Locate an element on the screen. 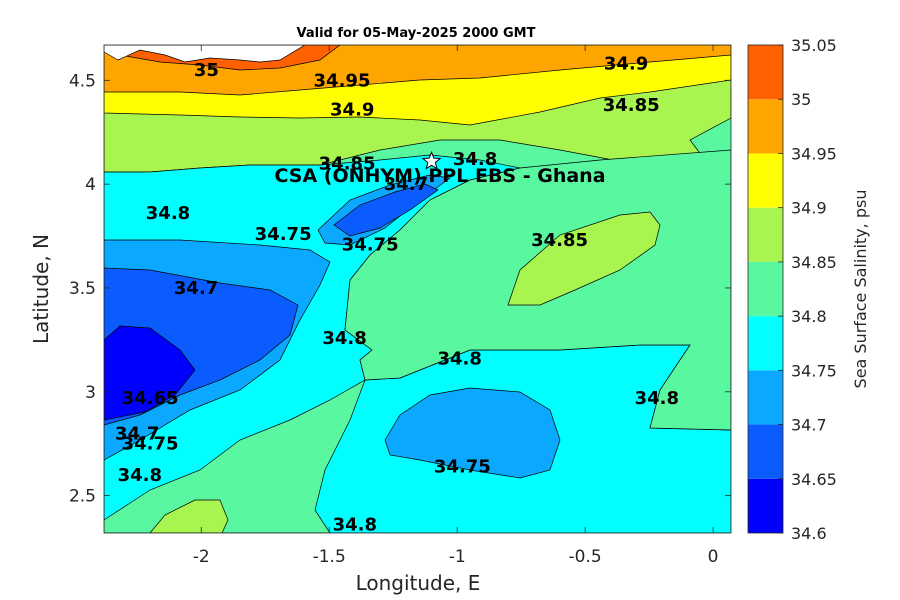 Image resolution: width=900 pixels, height=600 pixels. colorbar-frame is located at coordinates (765, 289).